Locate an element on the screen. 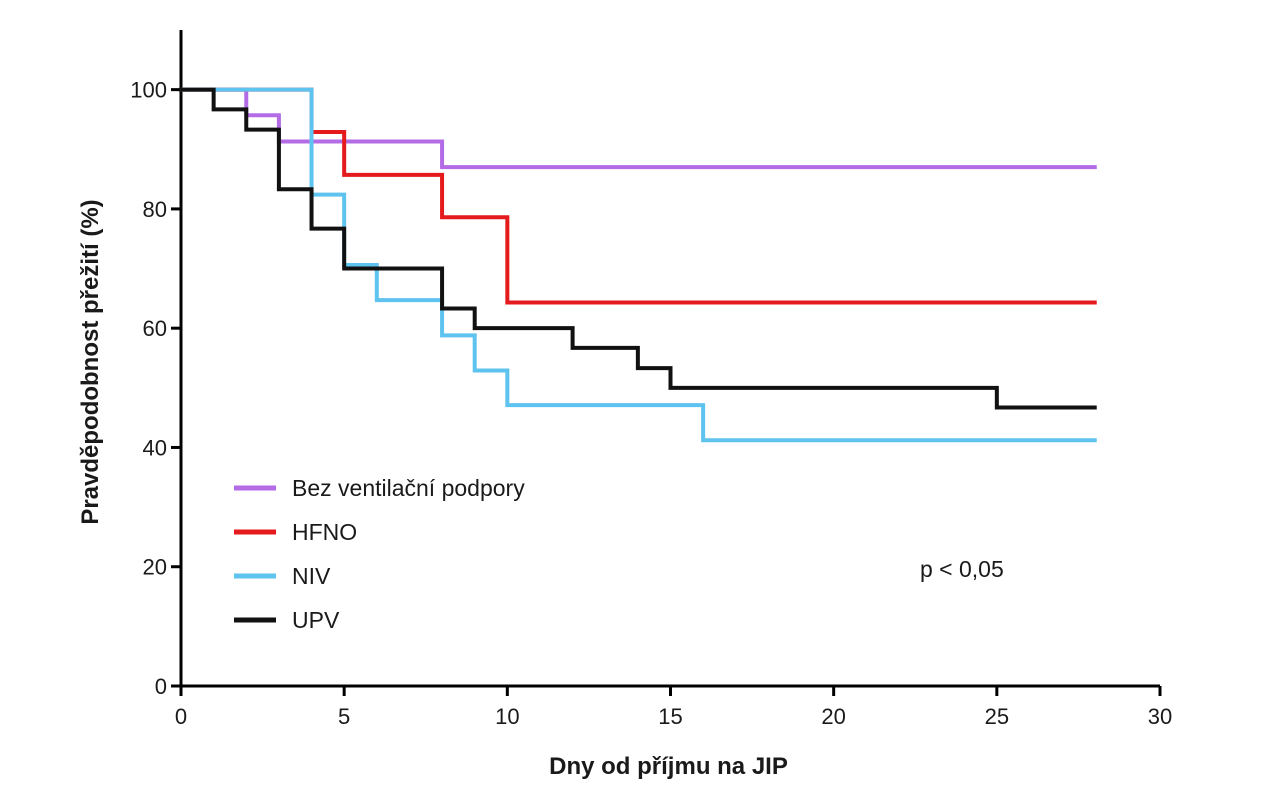 The width and height of the screenshot is (1277, 800). x-tick-label: 10 is located at coordinates (507, 716).